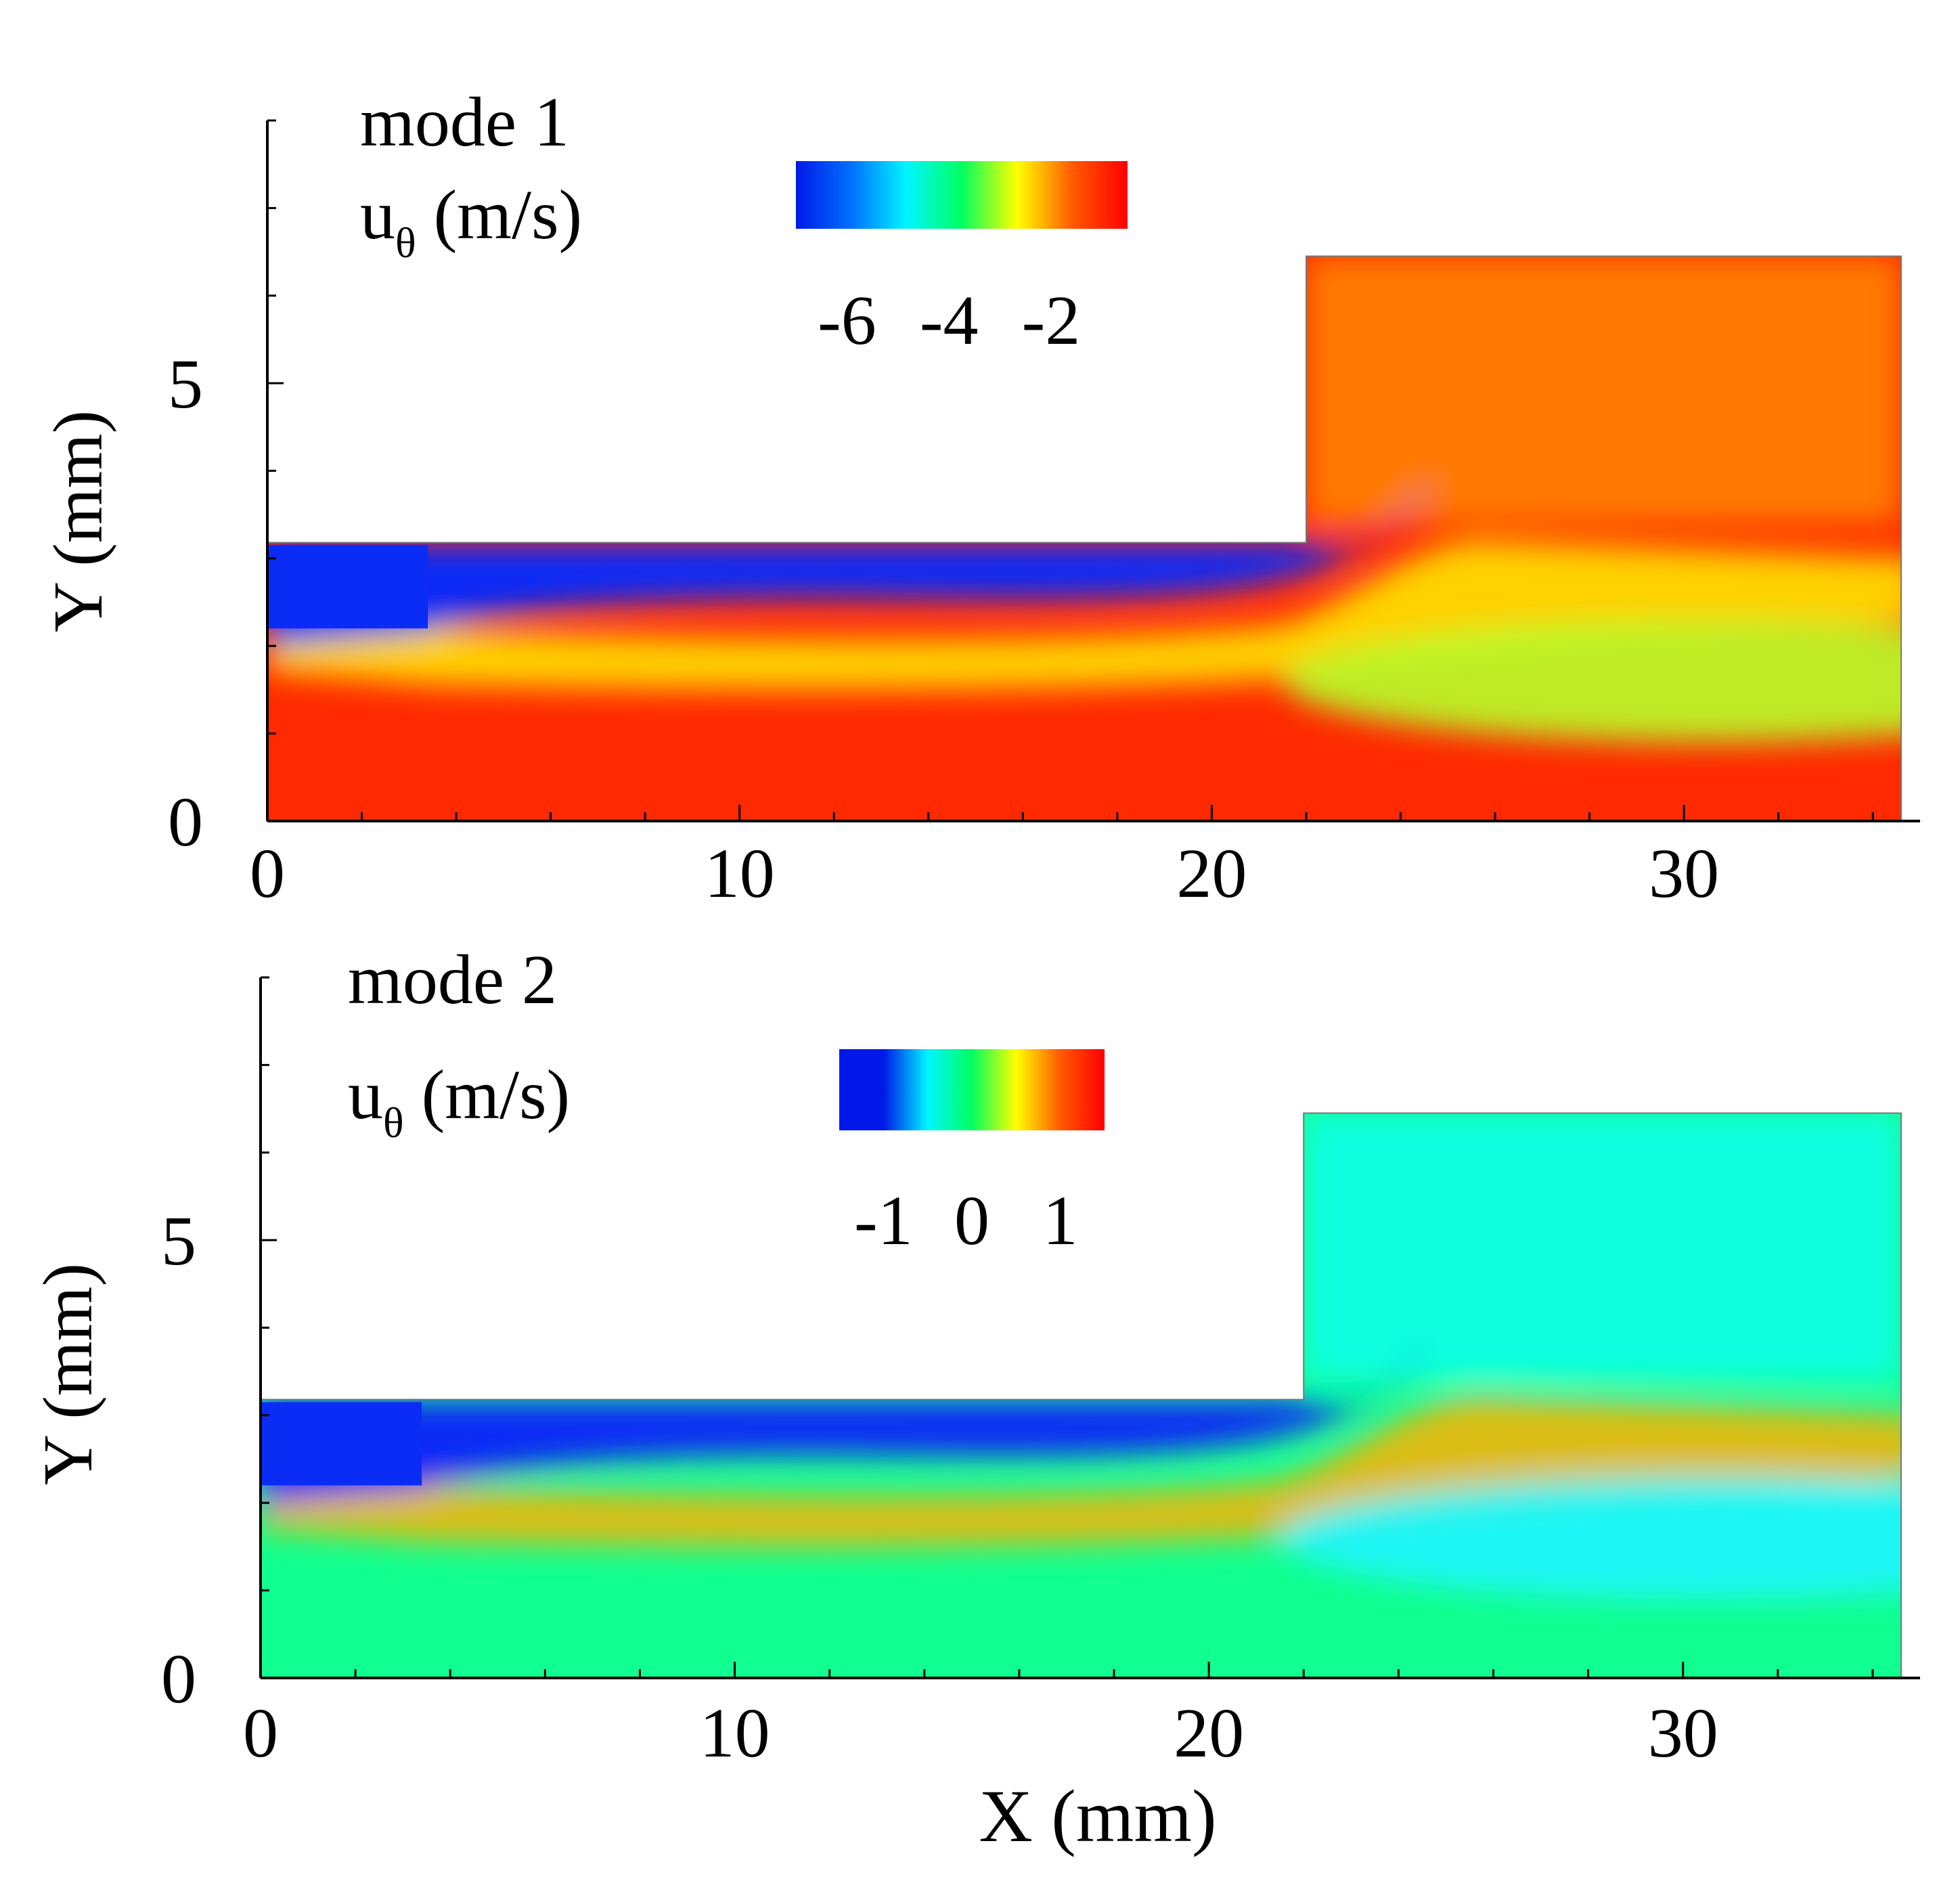 Image resolution: width=1960 pixels, height=1879 pixels. What do you see at coordinates (487, 1095) in the screenshot?
I see `mode-2-variable-units: (m/s)` at bounding box center [487, 1095].